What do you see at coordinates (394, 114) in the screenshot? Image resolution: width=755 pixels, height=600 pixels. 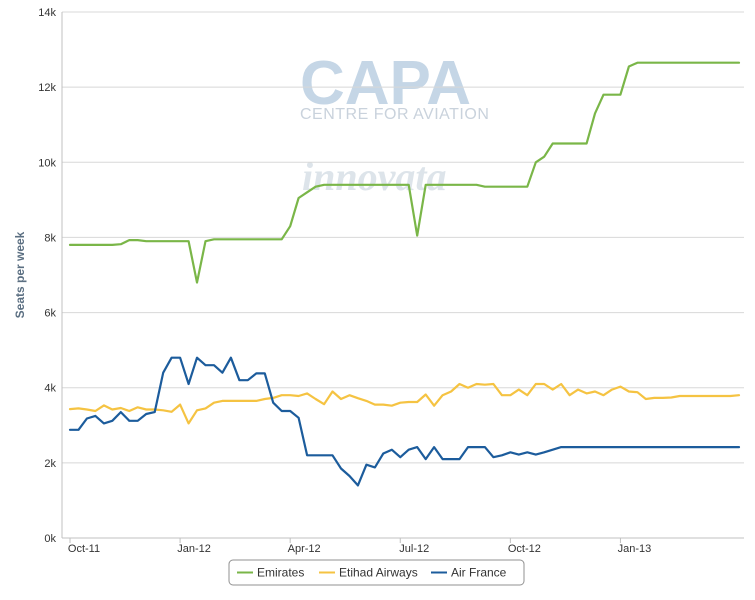 I see `capa-logo-subtext: CENTRE FOR AVIATION` at bounding box center [394, 114].